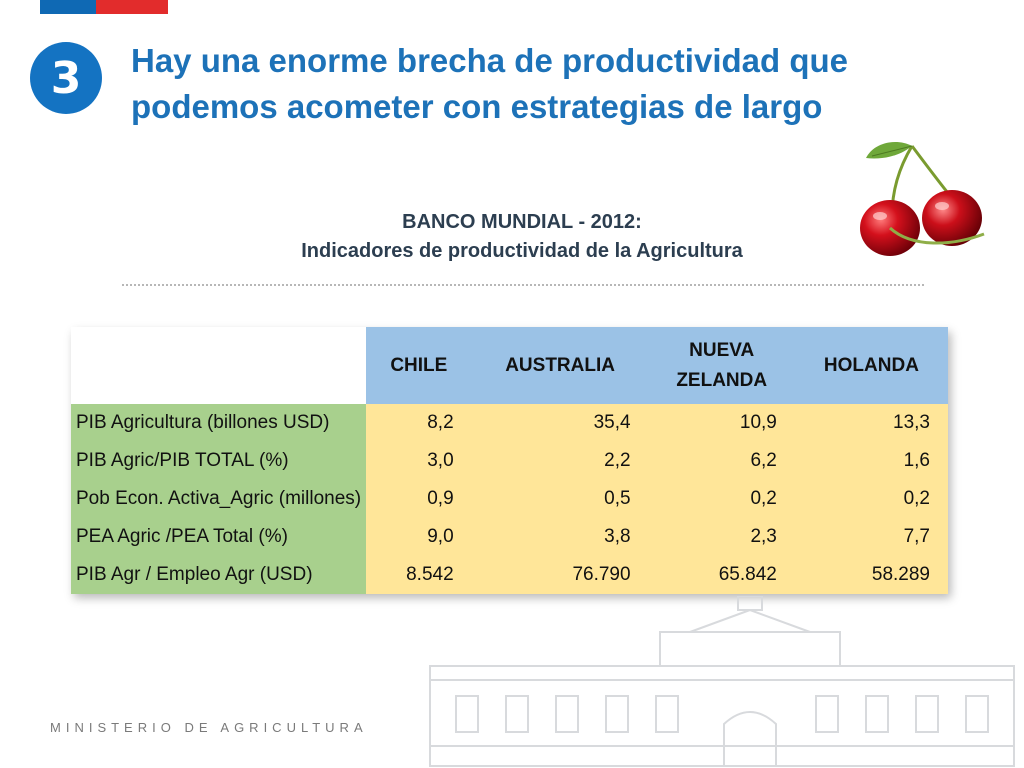 The width and height of the screenshot is (1024, 768). I want to click on government-building-icon, so click(722, 681).